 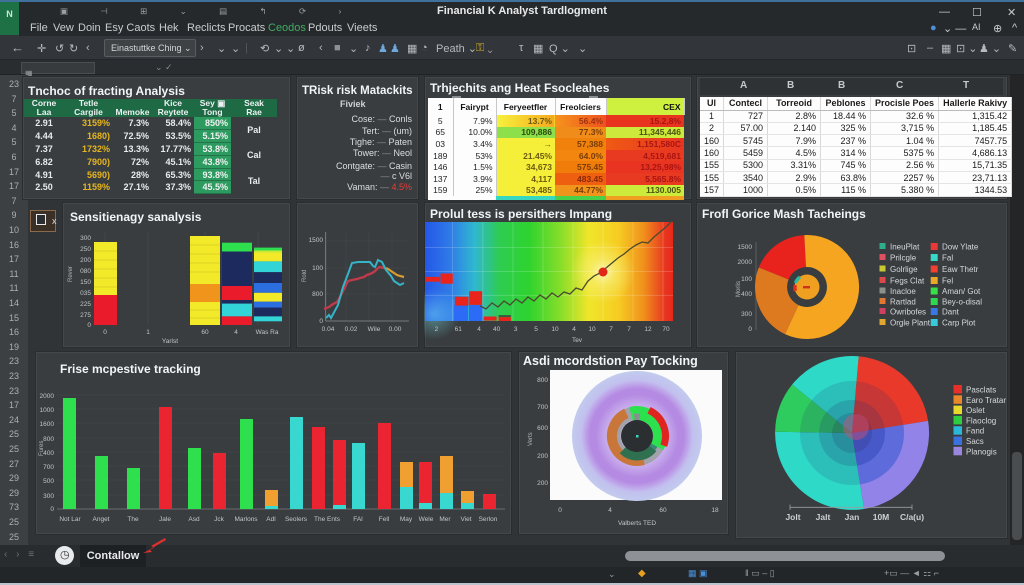 What do you see at coordinates (384, 519) in the screenshot?
I see `svg-text: Fell` at bounding box center [384, 519].